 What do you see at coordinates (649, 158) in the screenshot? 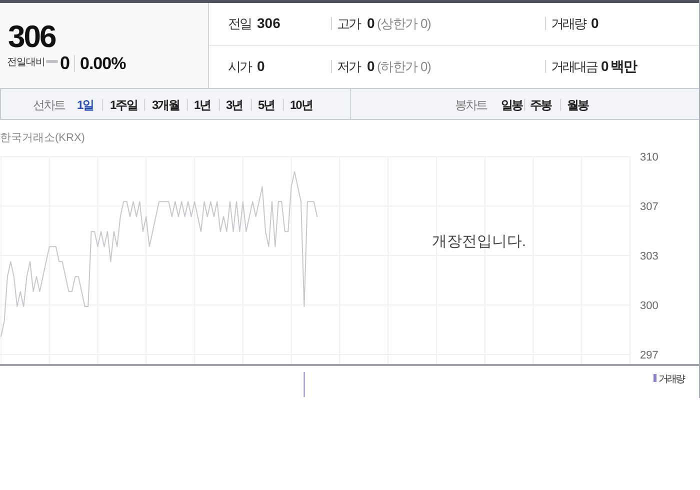
I see `y-tick-label: 310` at bounding box center [649, 158].